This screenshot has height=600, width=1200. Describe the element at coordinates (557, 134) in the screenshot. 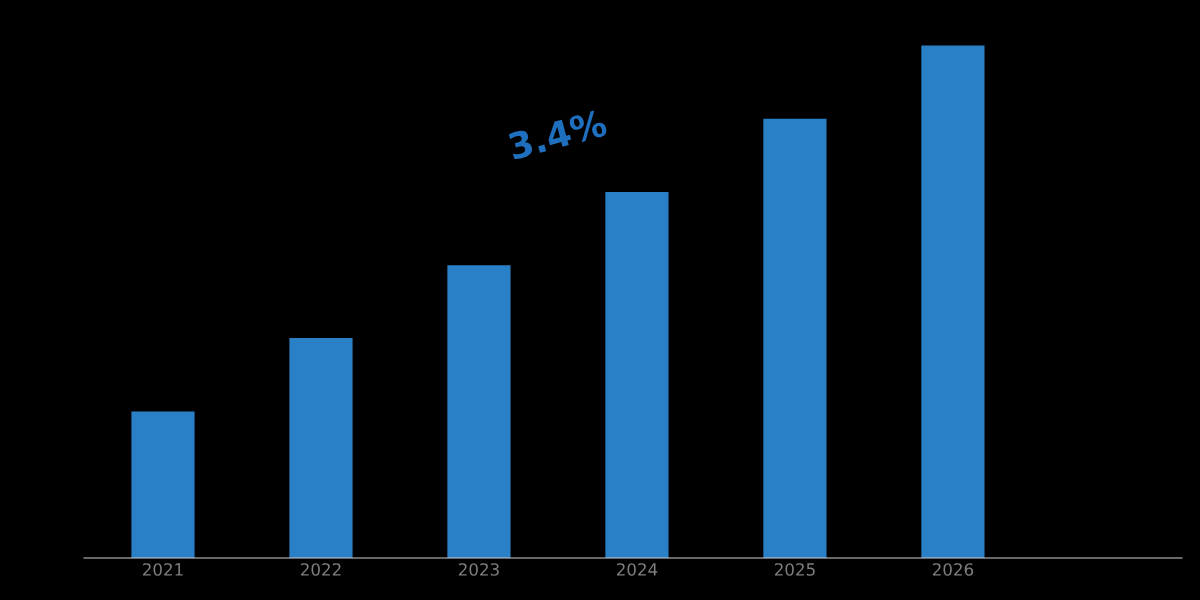

I see `annotation: 3.4%` at that location.